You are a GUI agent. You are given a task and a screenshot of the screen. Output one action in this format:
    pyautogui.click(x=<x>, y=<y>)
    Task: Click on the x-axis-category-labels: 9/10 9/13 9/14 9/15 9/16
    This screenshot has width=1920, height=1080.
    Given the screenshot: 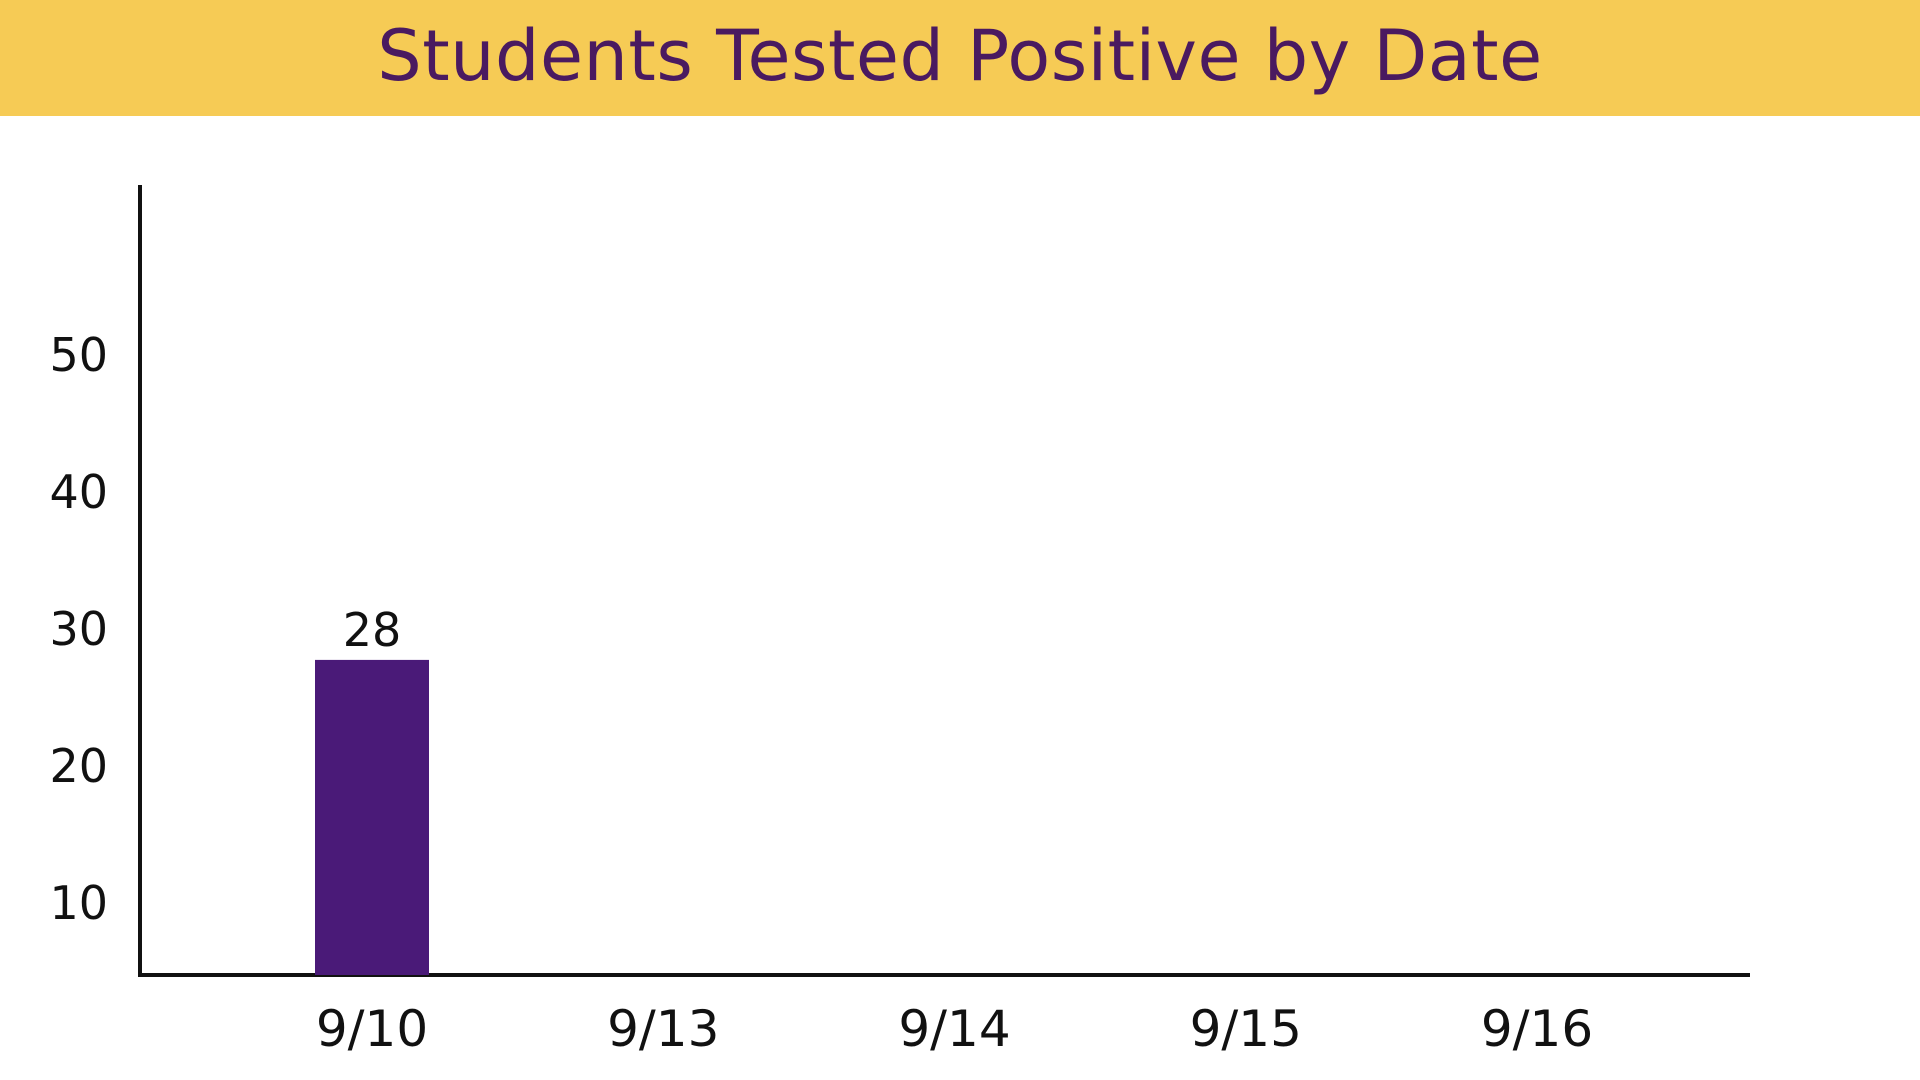 What is the action you would take?
    pyautogui.click(x=954, y=1029)
    